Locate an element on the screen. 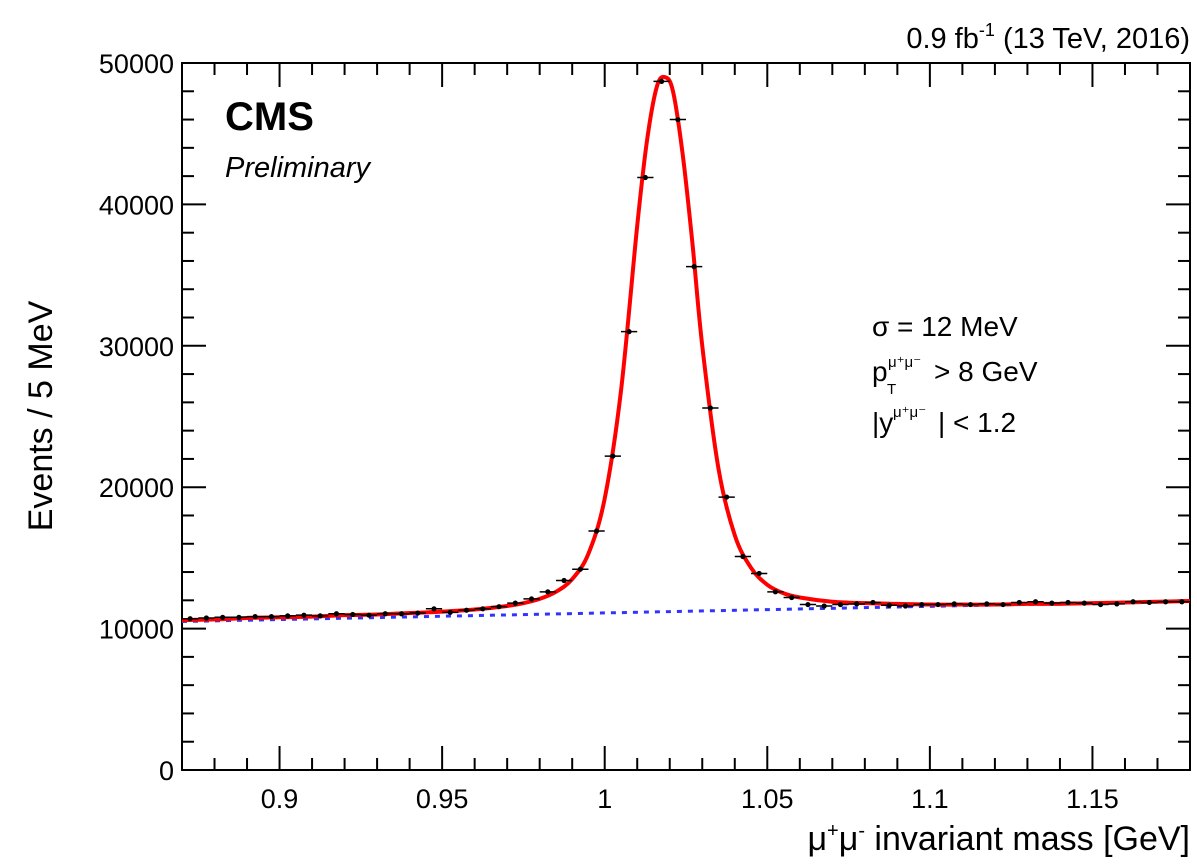  lumi-label: 0.9 fb-1 (13 TeV, 2016) is located at coordinates (1048, 37).